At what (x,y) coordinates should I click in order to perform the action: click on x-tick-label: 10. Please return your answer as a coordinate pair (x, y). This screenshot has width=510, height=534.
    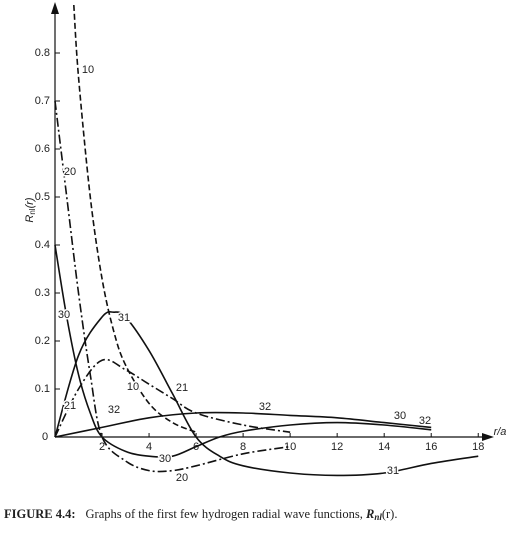
    Looking at the image, I should click on (290, 447).